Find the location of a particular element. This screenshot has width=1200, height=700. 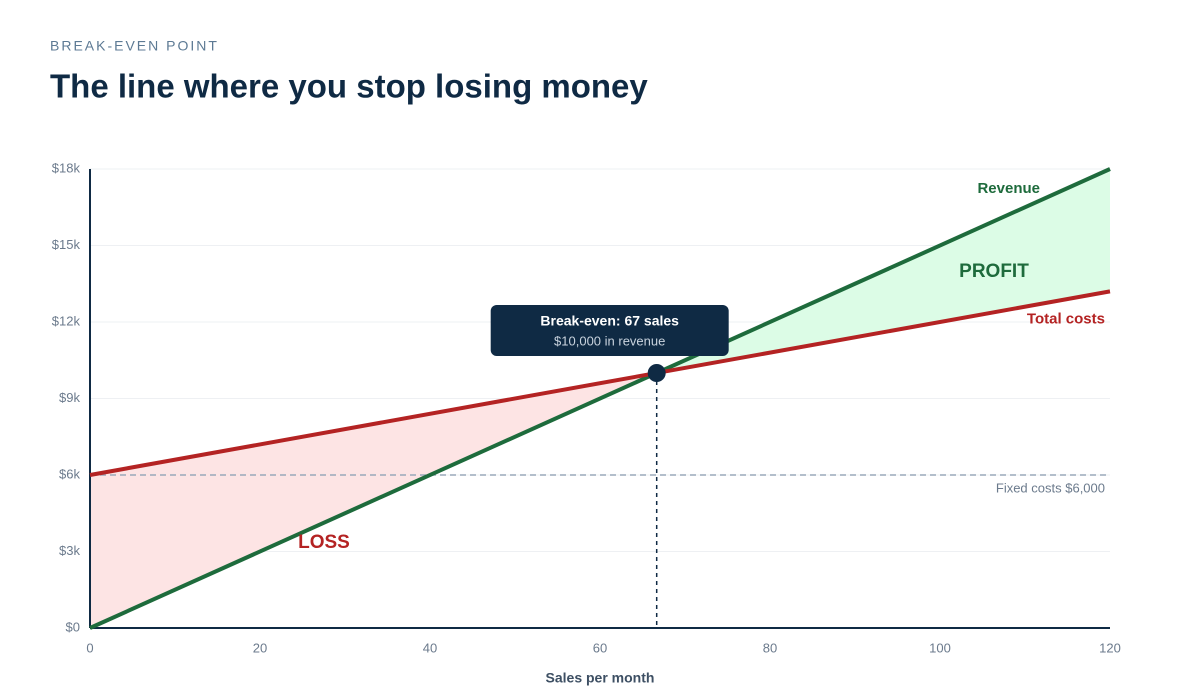

tooltip-subtitle: $10,000 in revenue is located at coordinates (609, 340).